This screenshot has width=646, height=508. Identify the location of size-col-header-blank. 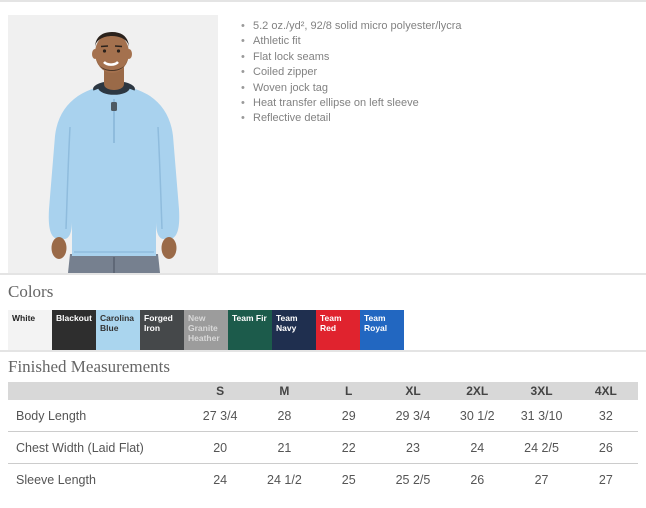
(98, 391).